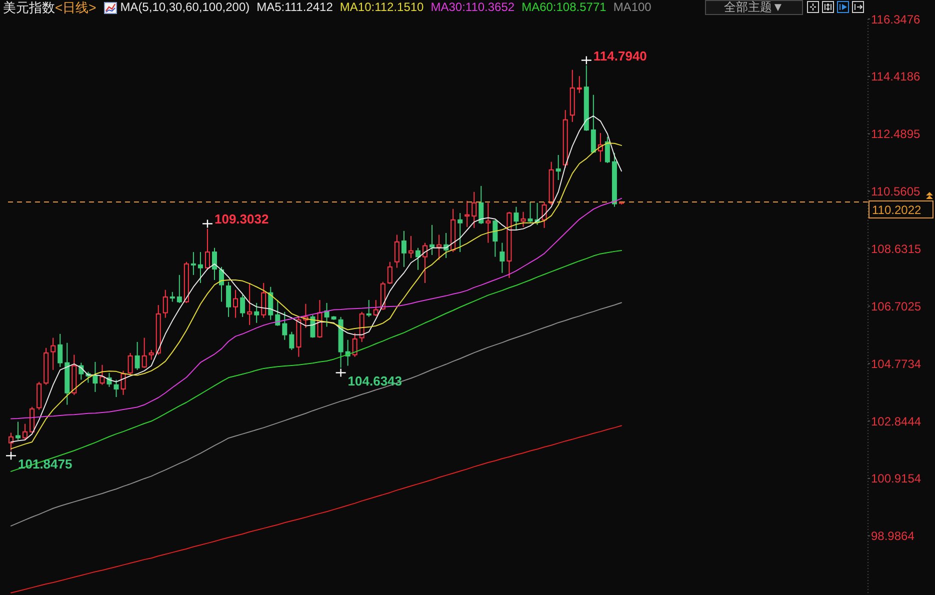 This screenshot has width=935, height=595. Describe the element at coordinates (896, 363) in the screenshot. I see `y-tick-label: 104.7734` at that location.